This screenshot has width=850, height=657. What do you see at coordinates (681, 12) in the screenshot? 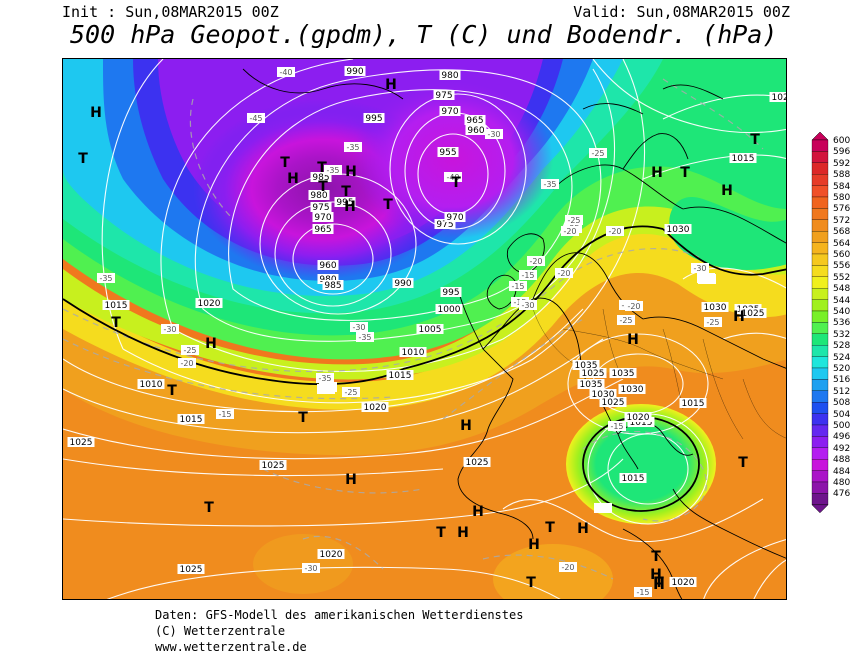
I see `valid-time-label: Valid: Sun,08MAR2015 00Z` at bounding box center [681, 12].